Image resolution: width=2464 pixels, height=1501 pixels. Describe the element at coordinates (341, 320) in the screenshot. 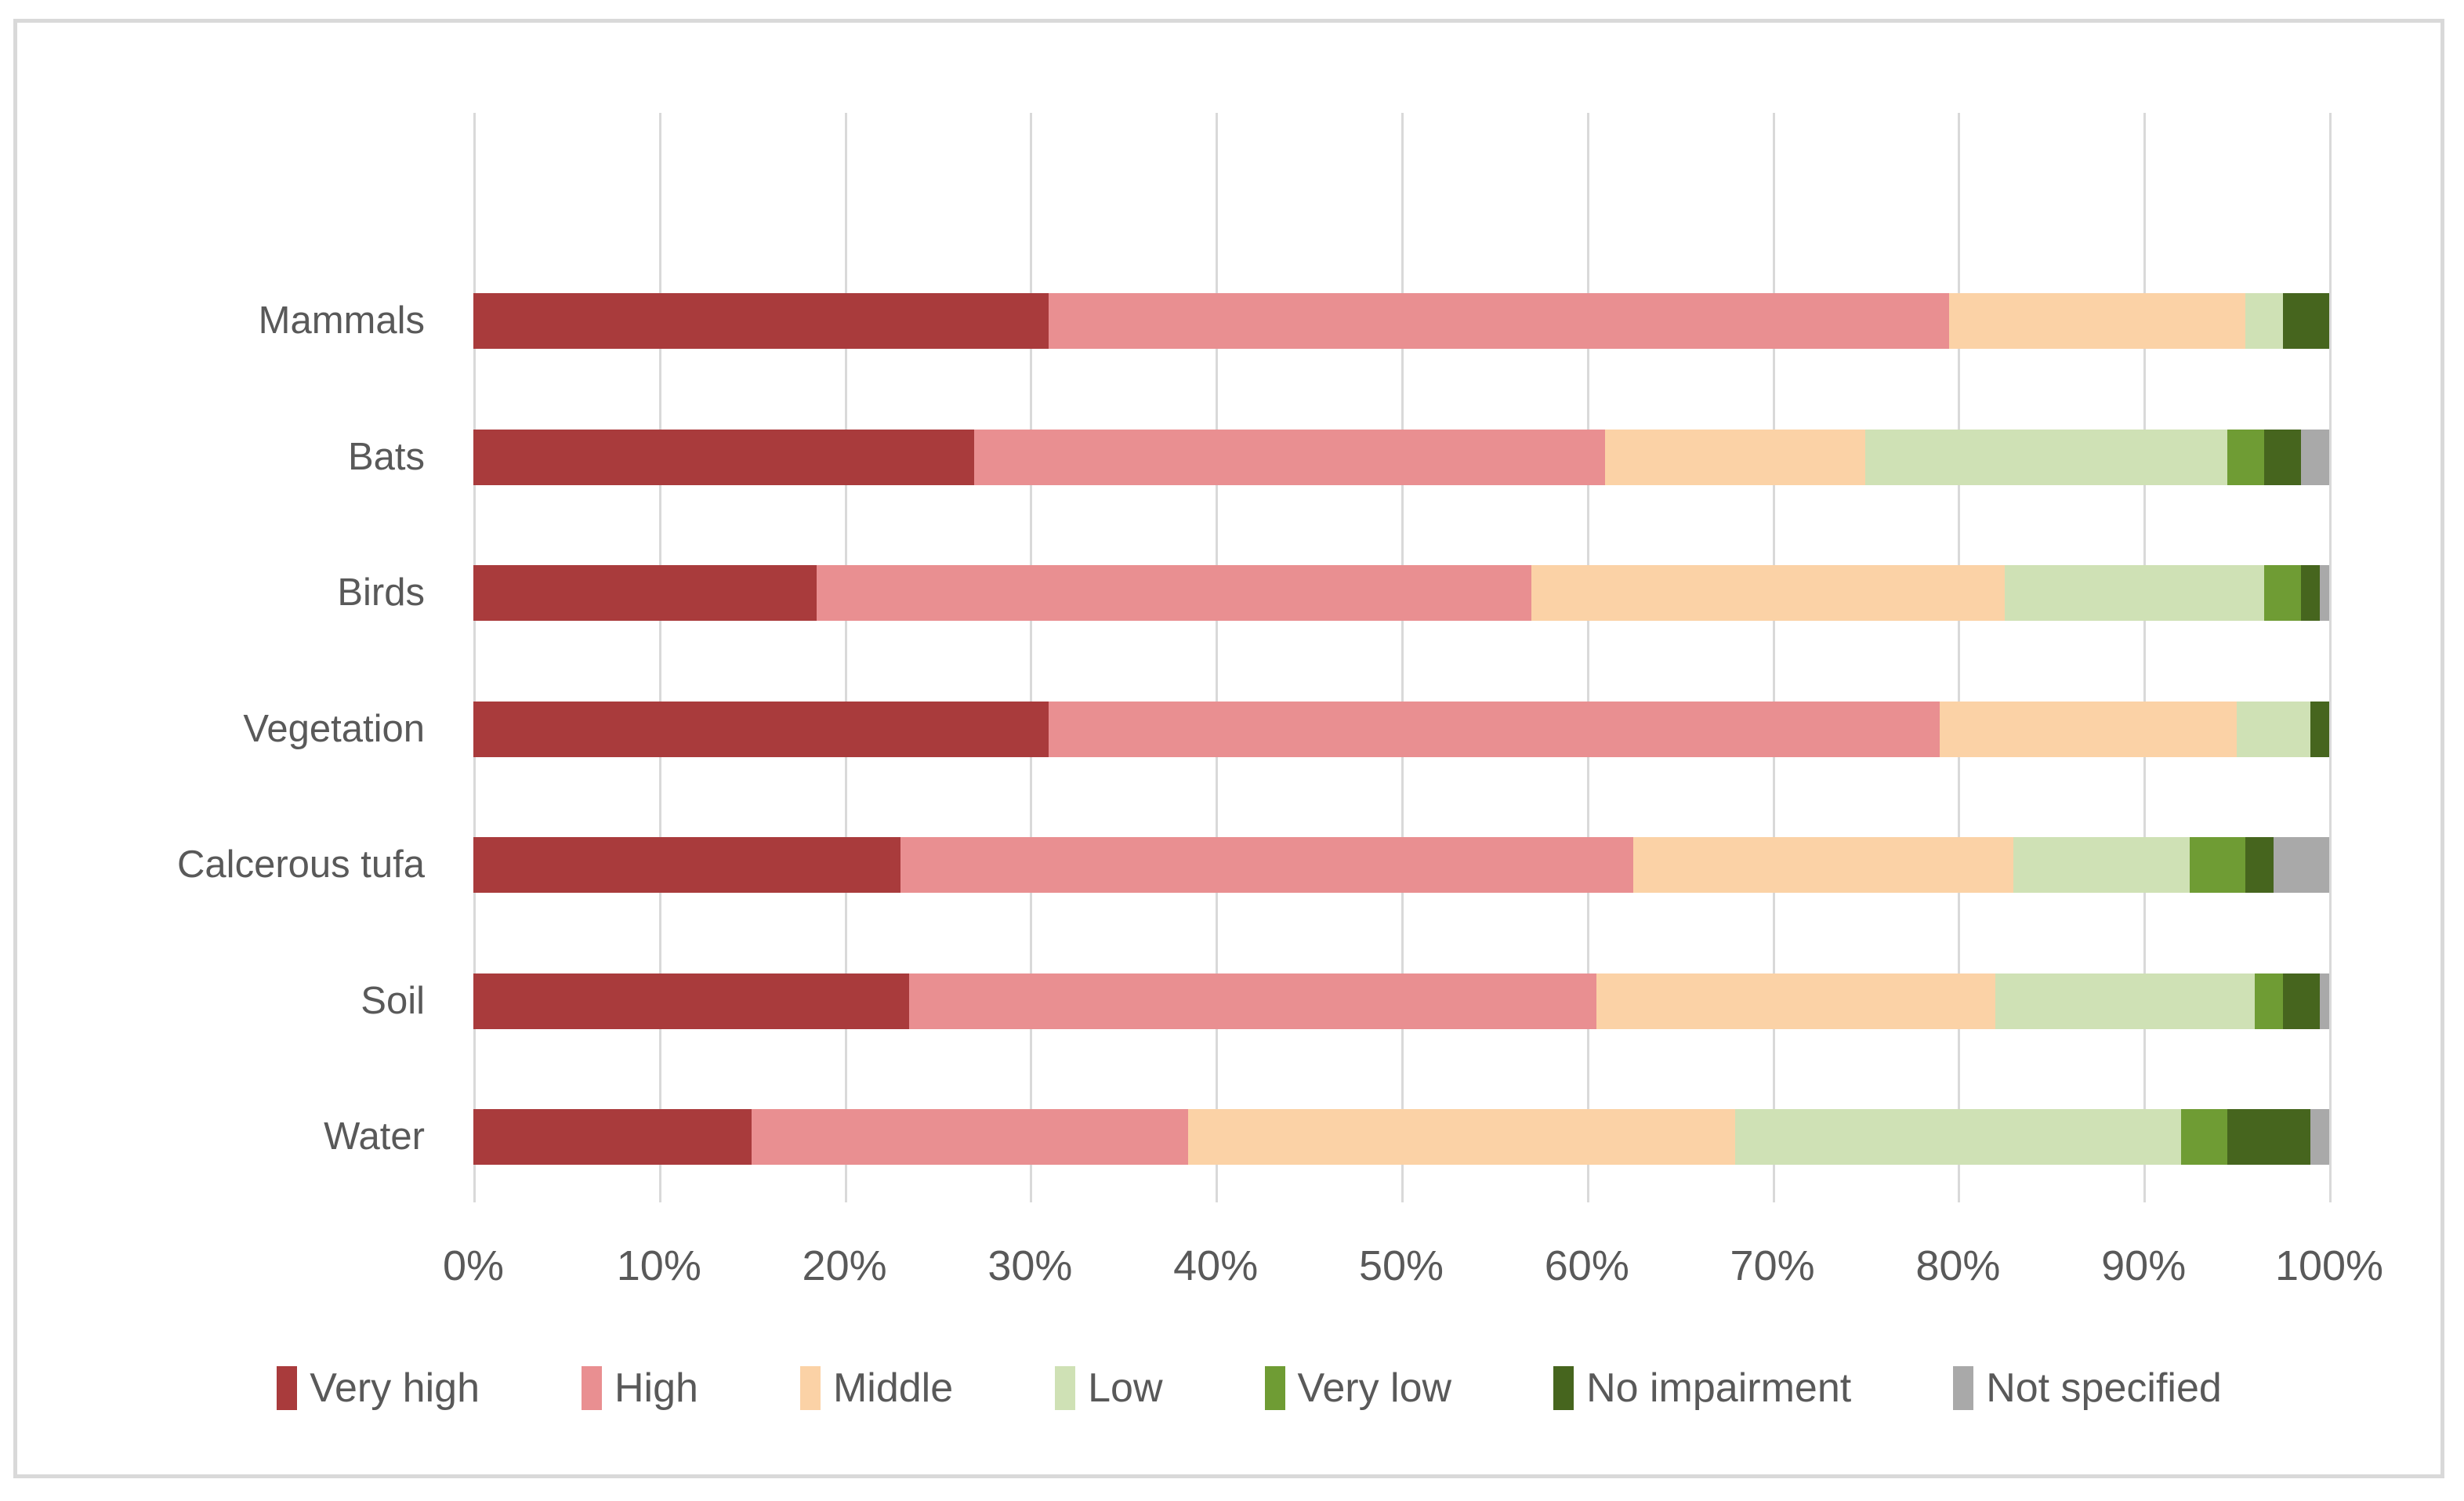

I see `category-label: Mammals` at that location.